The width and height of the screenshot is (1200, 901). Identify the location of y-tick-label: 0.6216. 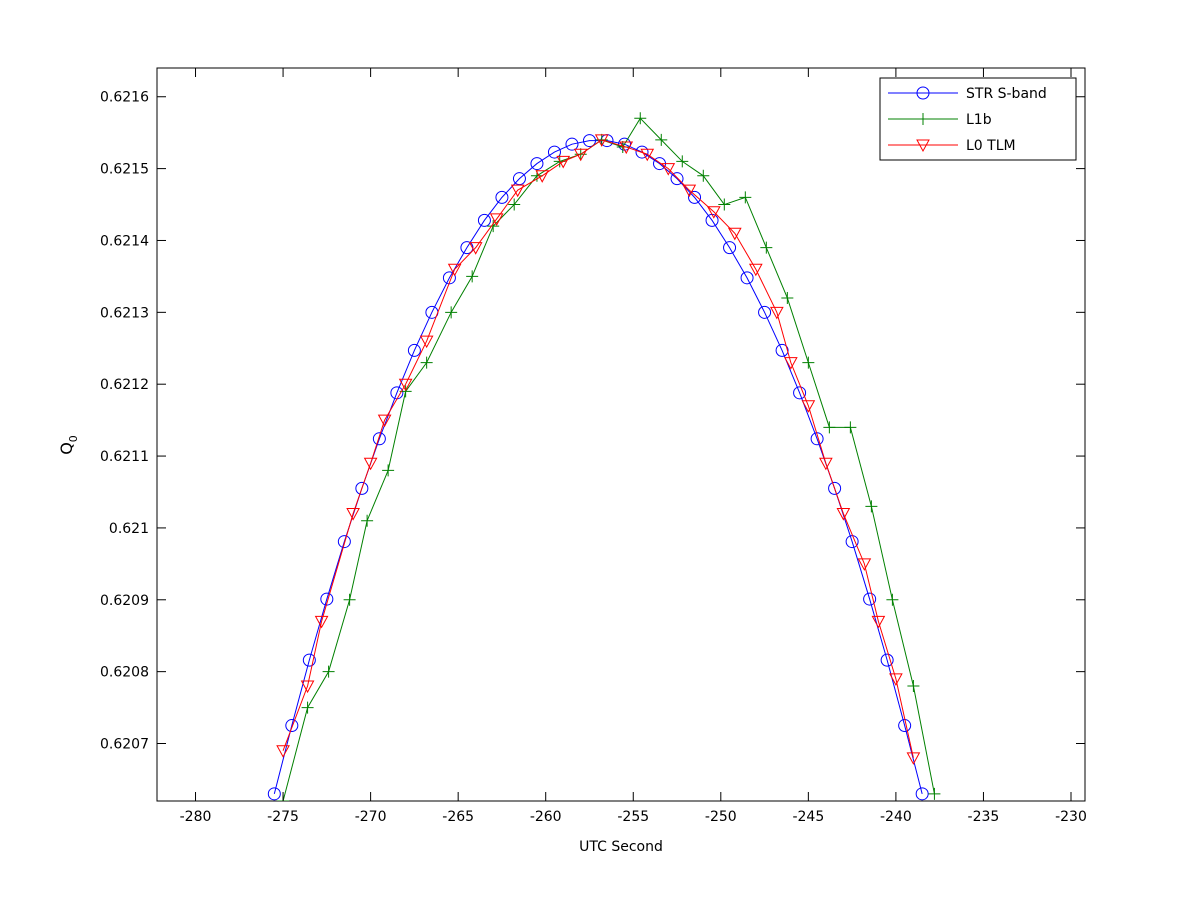
(124, 98).